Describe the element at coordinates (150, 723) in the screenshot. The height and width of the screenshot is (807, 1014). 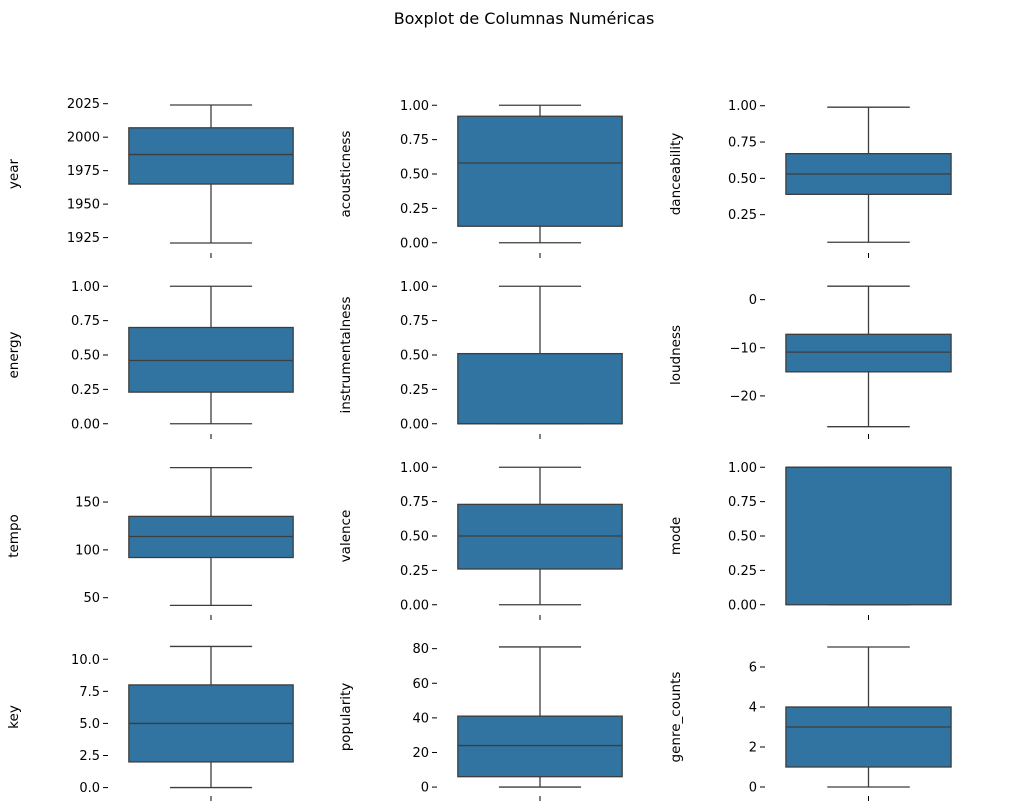
I see `panel-key: 0.0 2.5 5.0 7.5 10.0 key` at that location.